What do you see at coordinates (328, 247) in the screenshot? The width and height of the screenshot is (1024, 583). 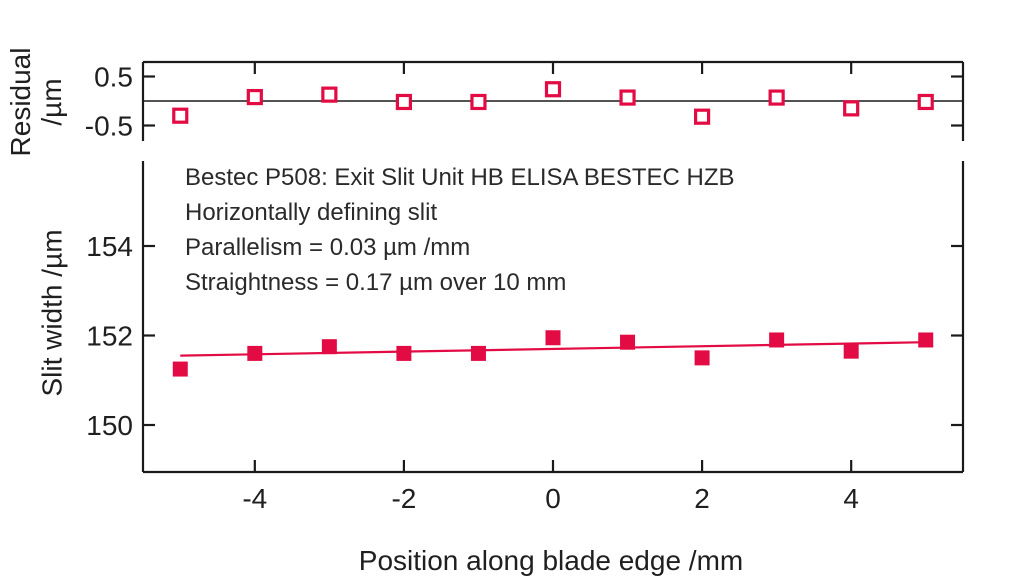 I see `annotation-parallelism: Parallelism = 0.03 µm /mm` at bounding box center [328, 247].